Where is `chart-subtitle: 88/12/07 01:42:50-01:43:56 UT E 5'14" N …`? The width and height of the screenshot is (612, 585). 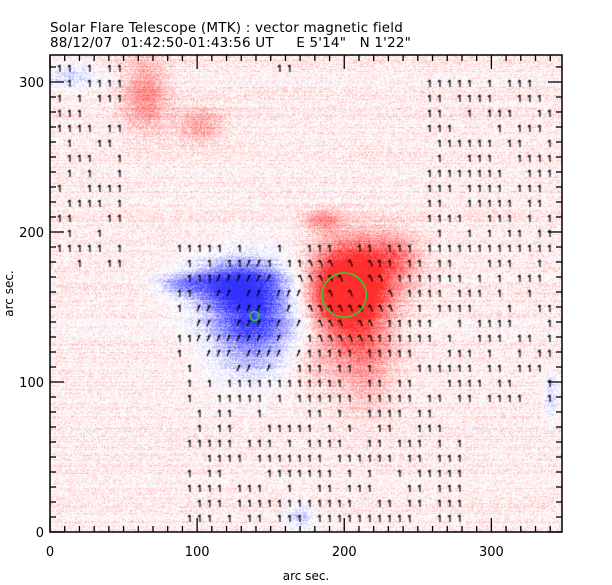
chart-subtitle: 88/12/07 01:42:50-01:43:56 UT E 5'14" N … is located at coordinates (231, 43).